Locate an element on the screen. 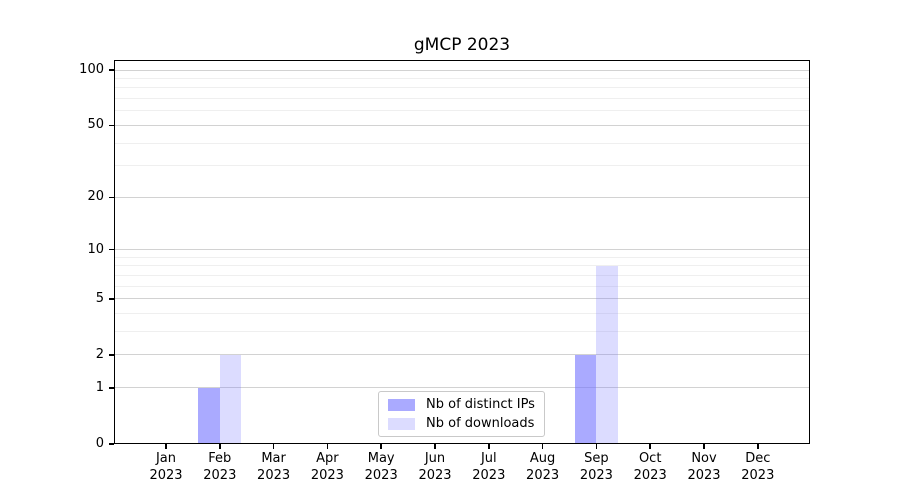 The image size is (900, 500). x-tick-label: Jul 2023 is located at coordinates (489, 467).